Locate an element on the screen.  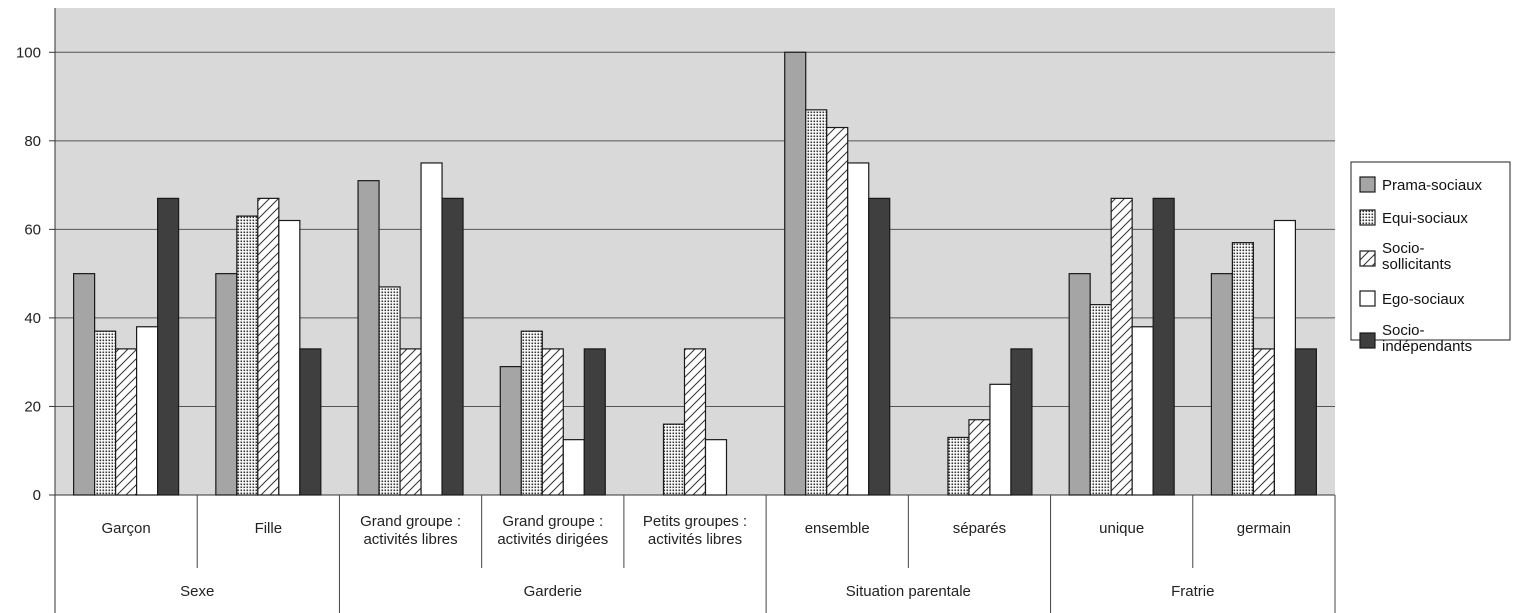
y-tick-label: 40 is located at coordinates (32, 318).